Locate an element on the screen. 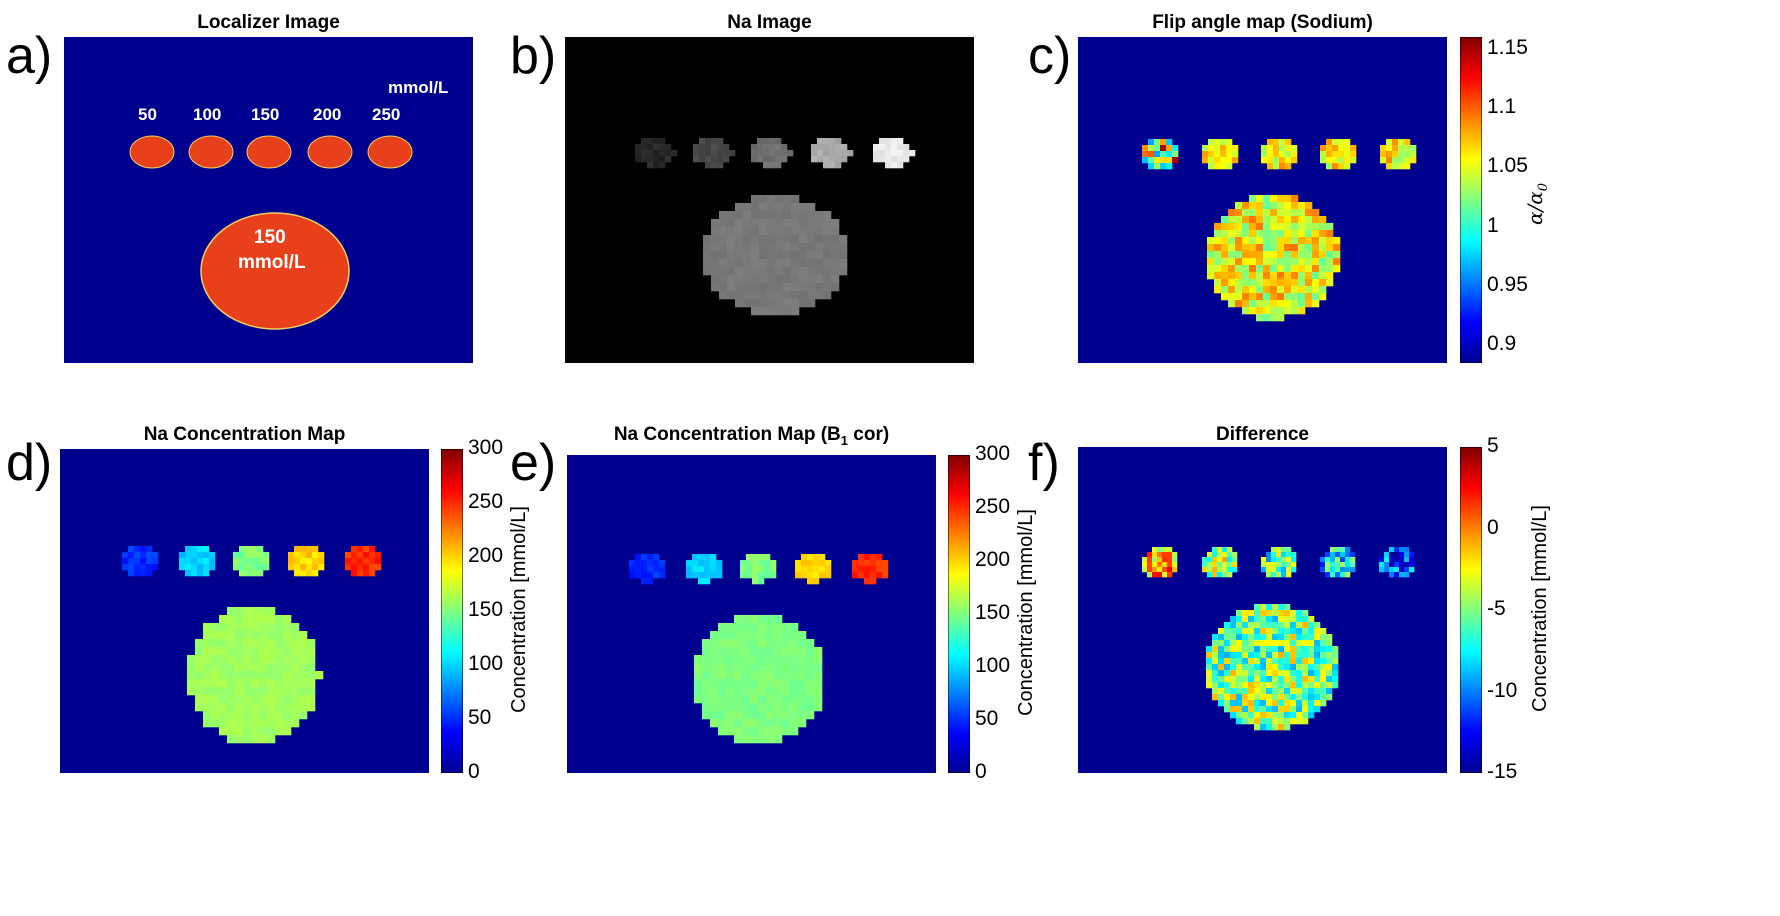  conc-b1-colorbar-tick: 50 is located at coordinates (987, 718).